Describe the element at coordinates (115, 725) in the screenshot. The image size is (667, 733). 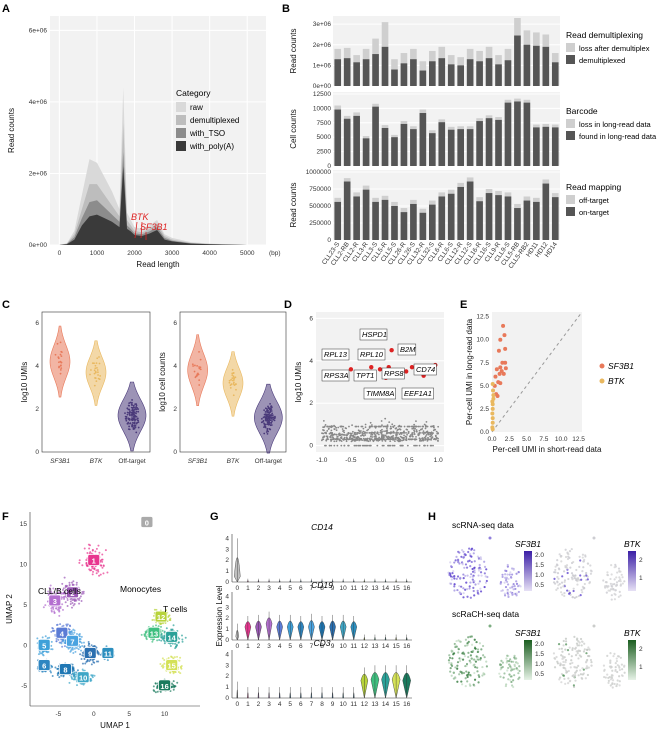
I see `panelF-xlabel: UMAP 1` at that location.